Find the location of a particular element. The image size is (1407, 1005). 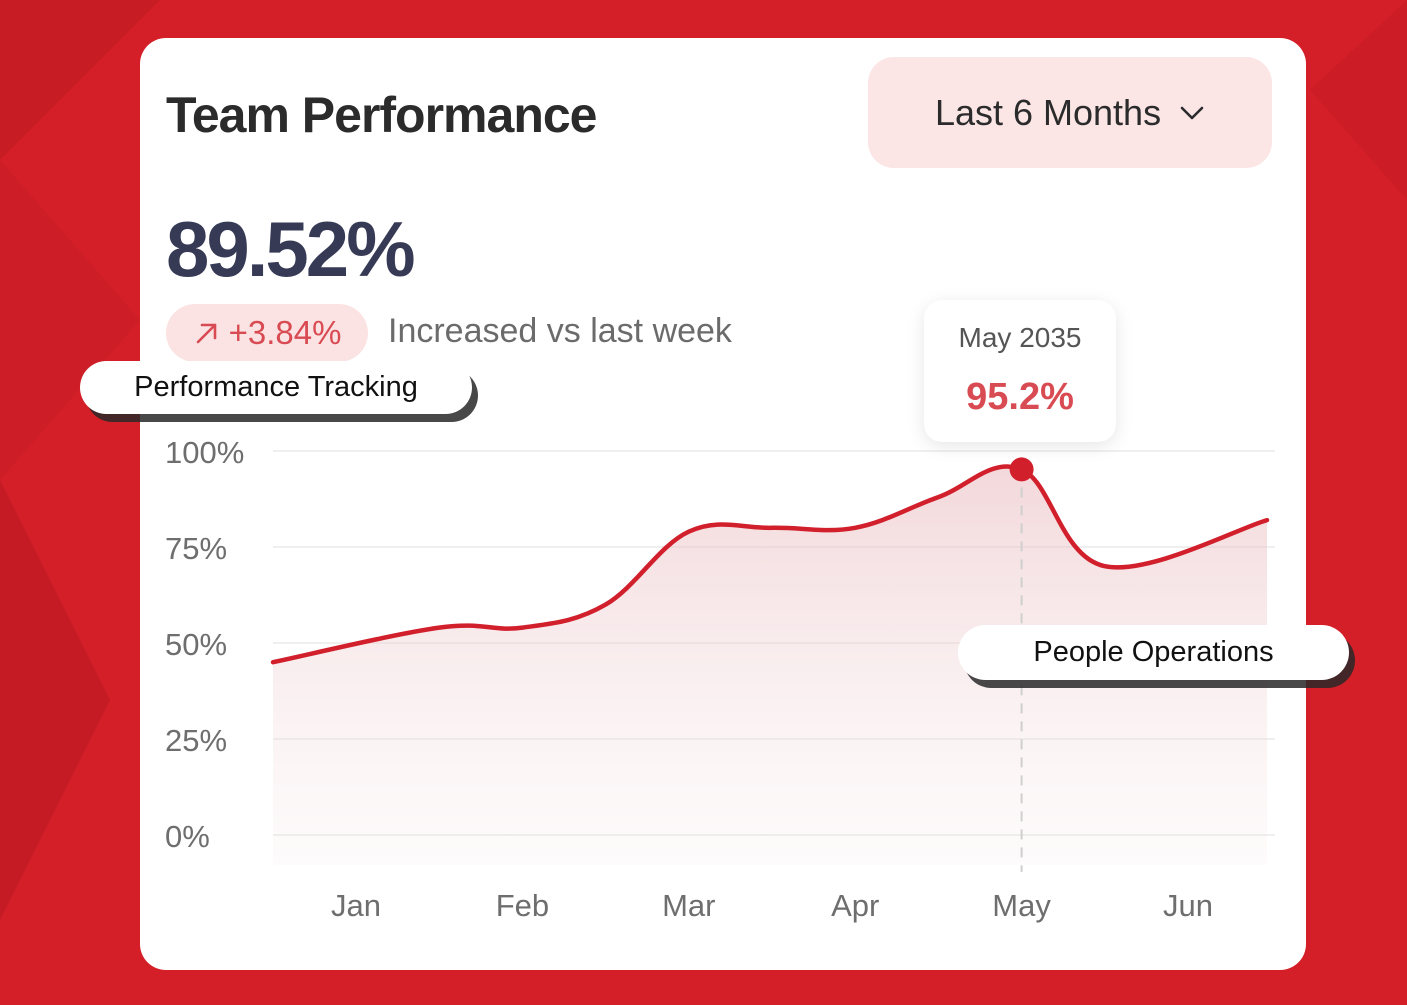

date-range-dropdown: Last 6 Months is located at coordinates (1070, 112).